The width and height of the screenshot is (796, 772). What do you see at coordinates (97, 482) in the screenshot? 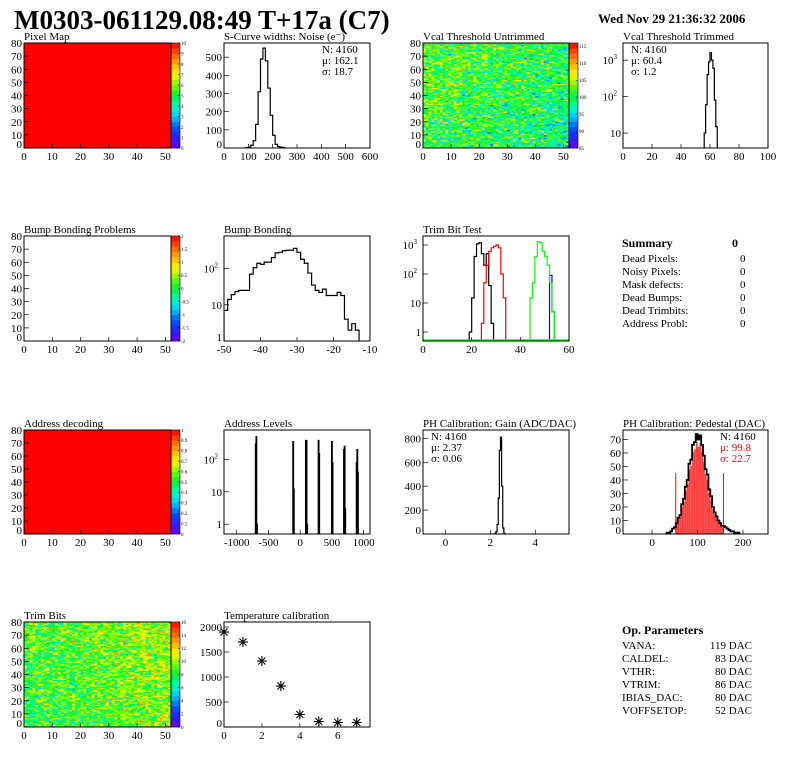
I see `plot-area` at bounding box center [97, 482].